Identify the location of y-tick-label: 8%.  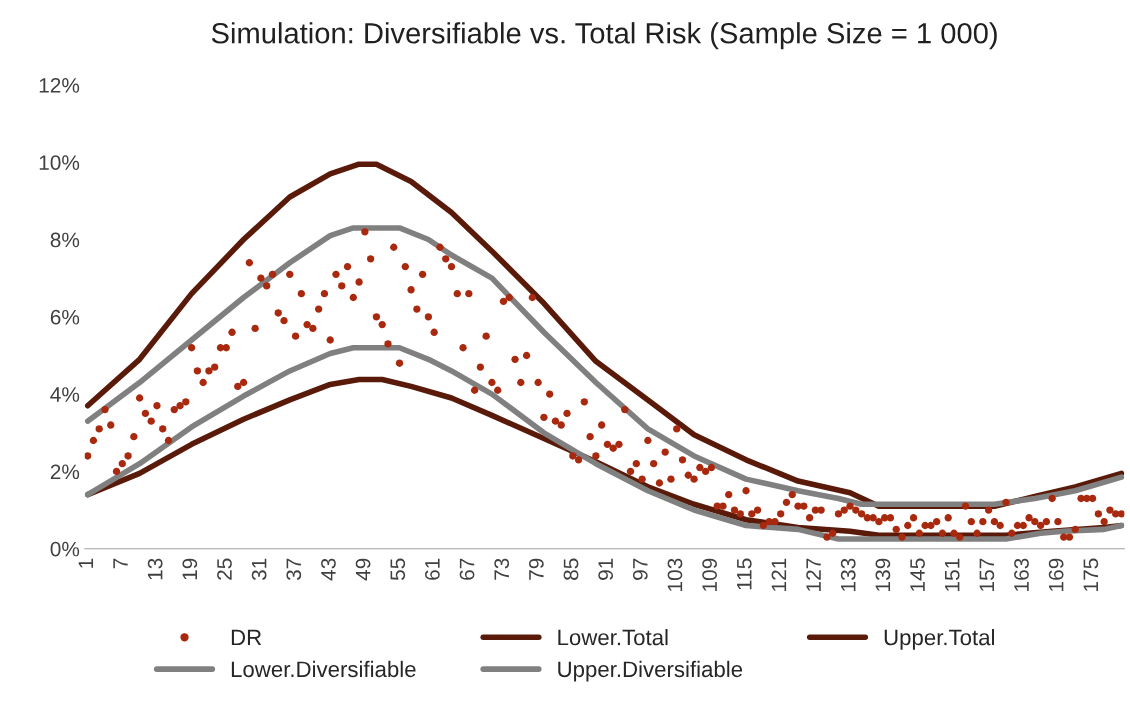
(65, 240).